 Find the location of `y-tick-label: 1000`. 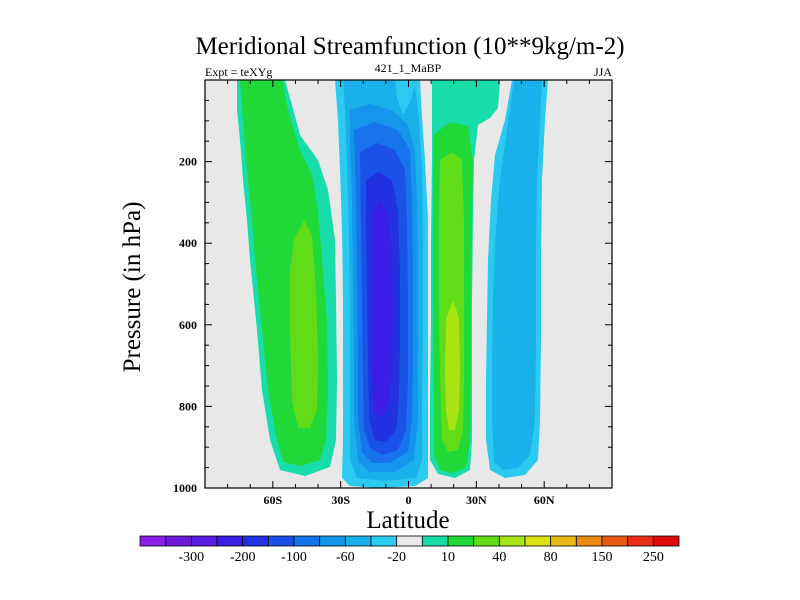

y-tick-label: 1000 is located at coordinates (185, 488).